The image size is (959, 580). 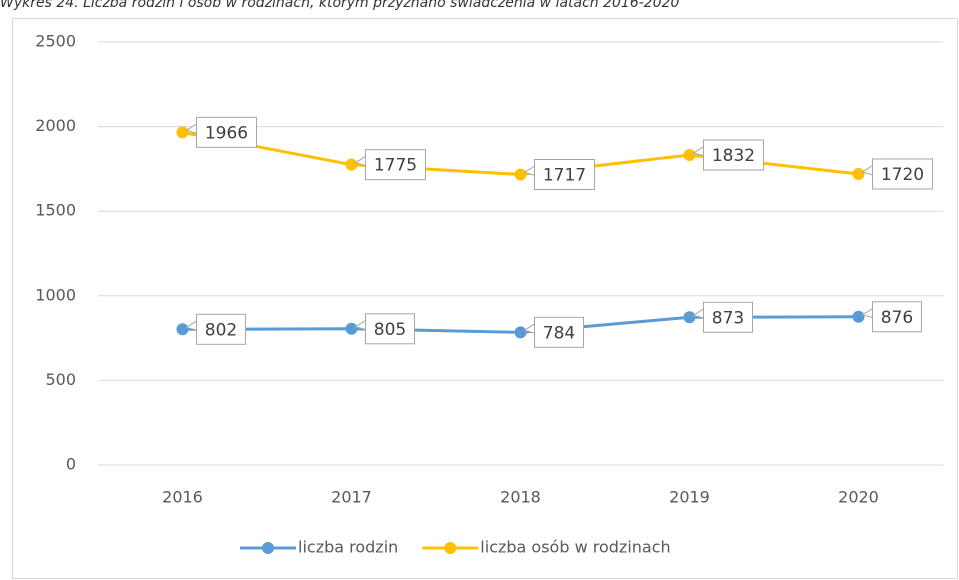 I want to click on y-tick-label: 2500, so click(x=55, y=41).